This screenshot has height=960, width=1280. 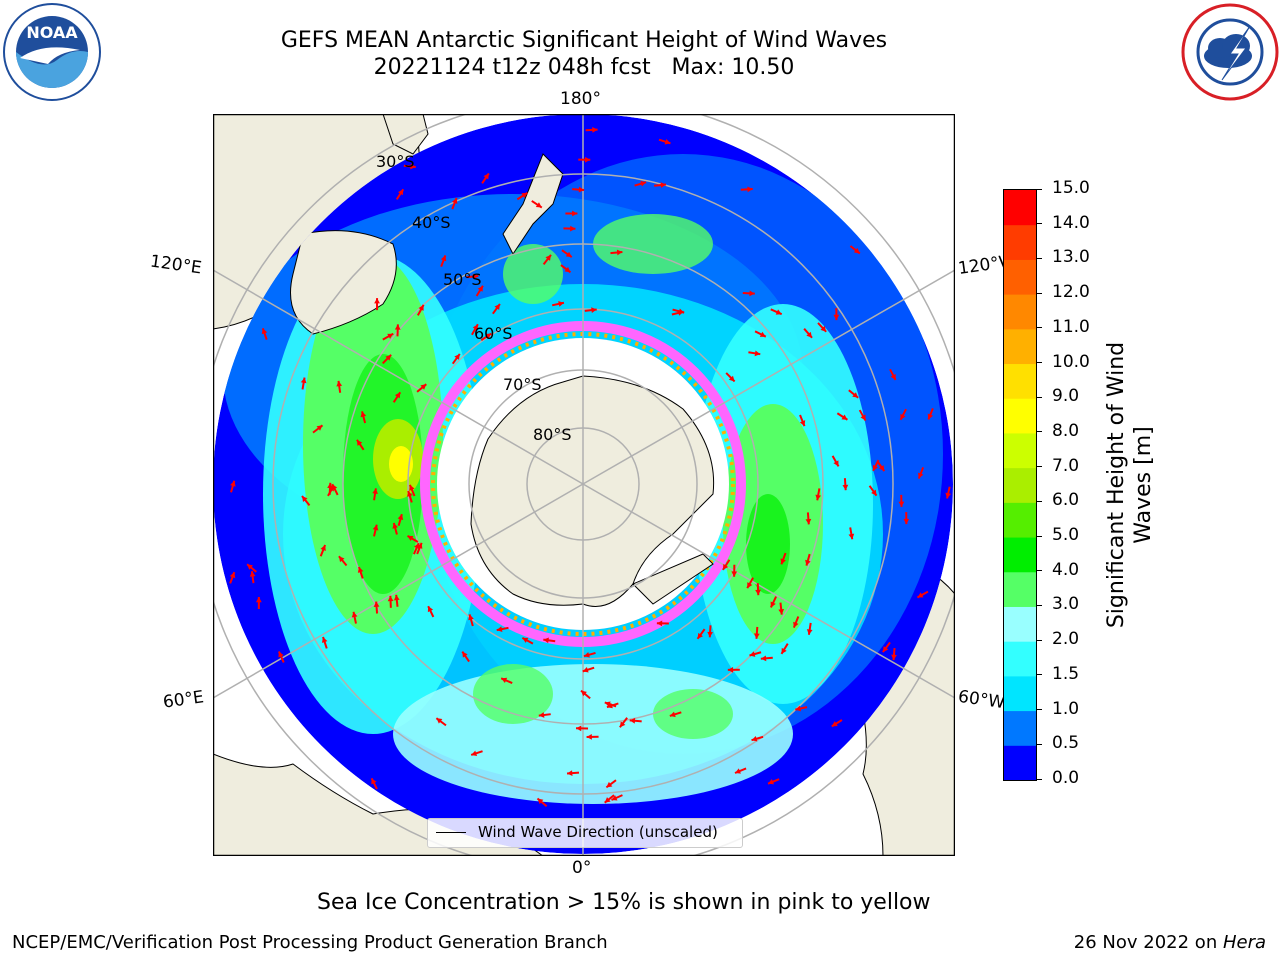 I want to click on colorbar-tick-label: 10.0, so click(x=1071, y=361).